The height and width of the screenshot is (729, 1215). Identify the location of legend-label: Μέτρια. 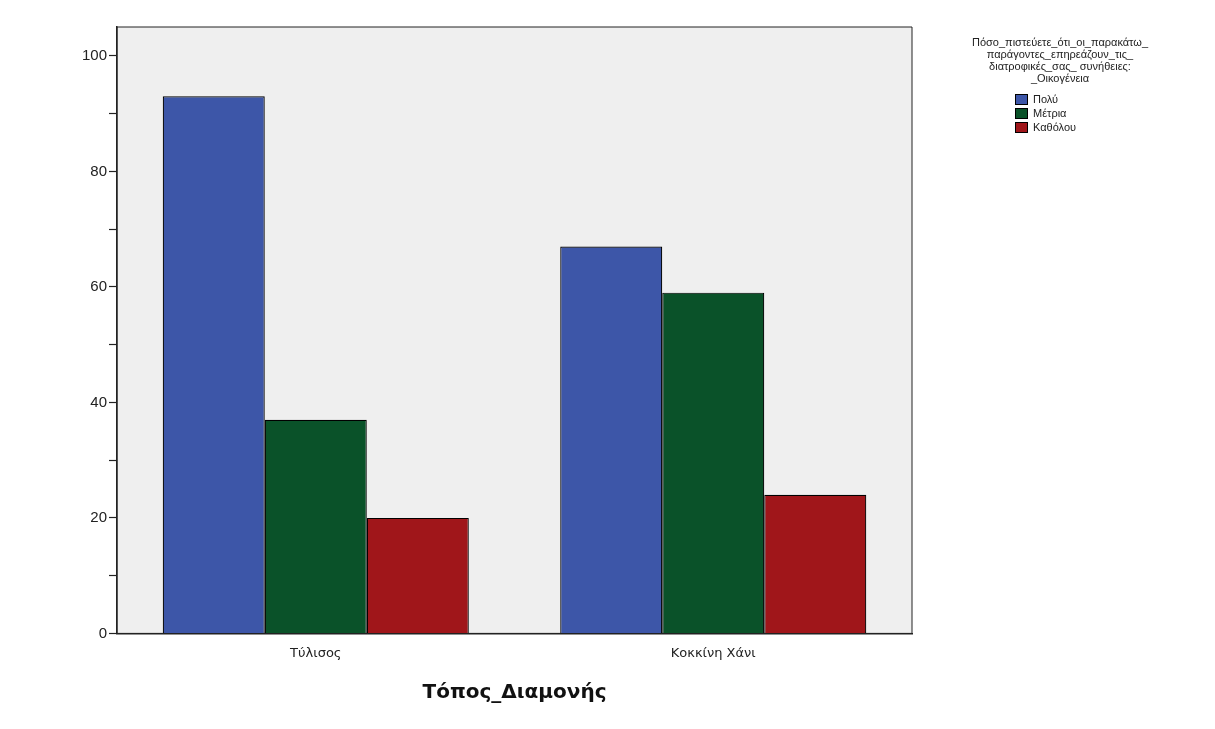
(1050, 113).